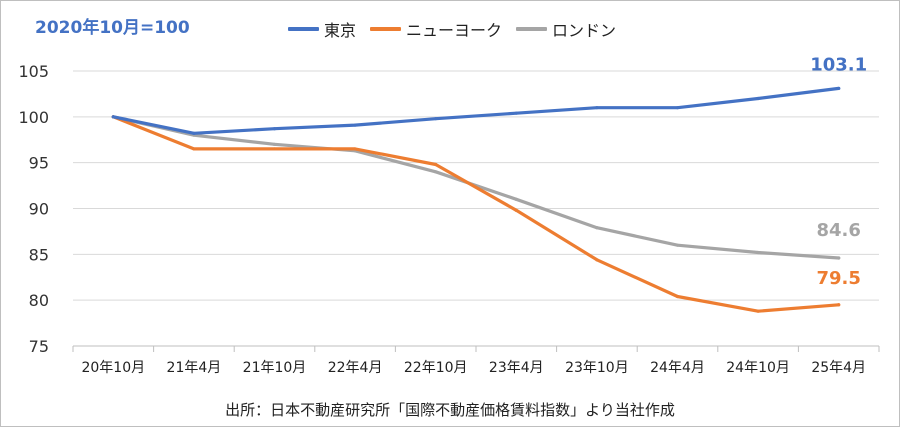  What do you see at coordinates (597, 368) in the screenshot?
I see `x-tick-label: 23年10月` at bounding box center [597, 368].